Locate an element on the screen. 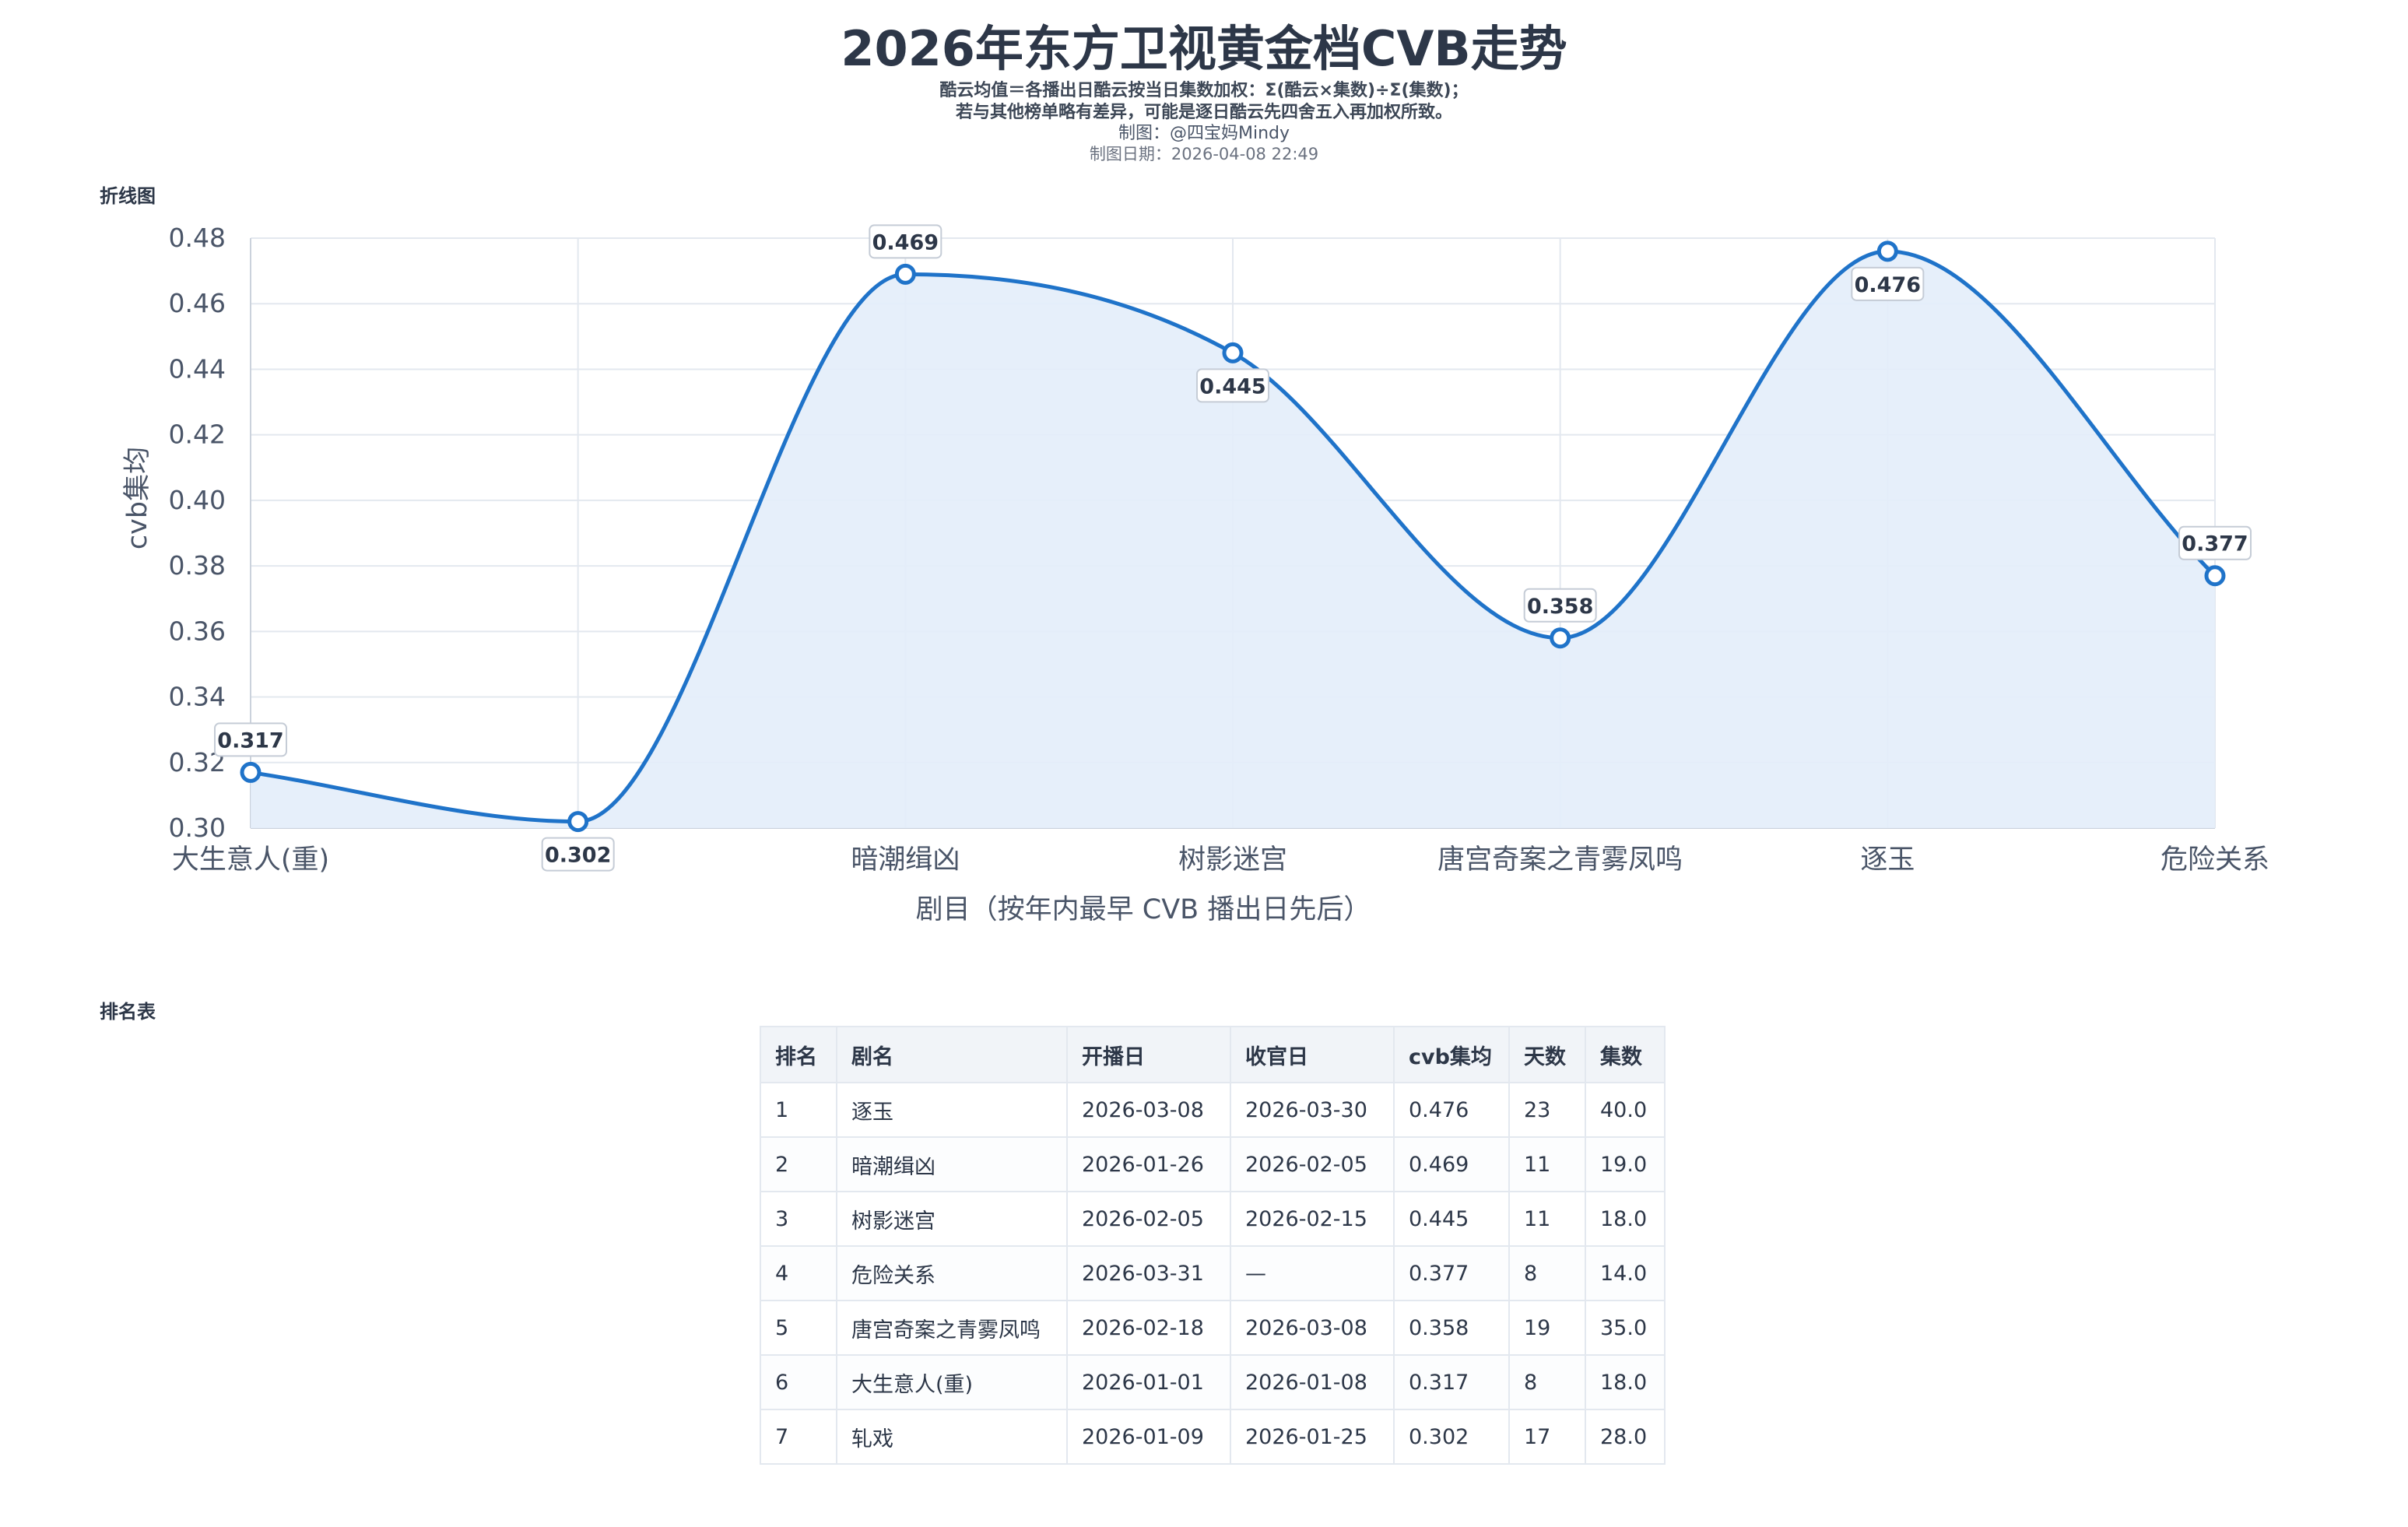 The width and height of the screenshot is (2408, 1527). y-axis-title: cvb集均 is located at coordinates (138, 498).